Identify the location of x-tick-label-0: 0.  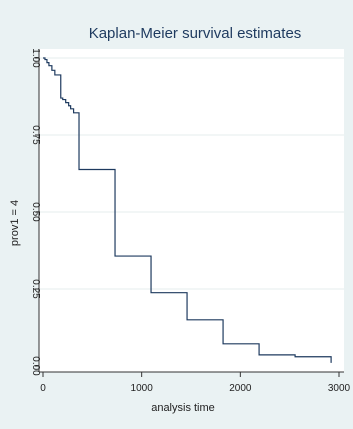
(43, 388).